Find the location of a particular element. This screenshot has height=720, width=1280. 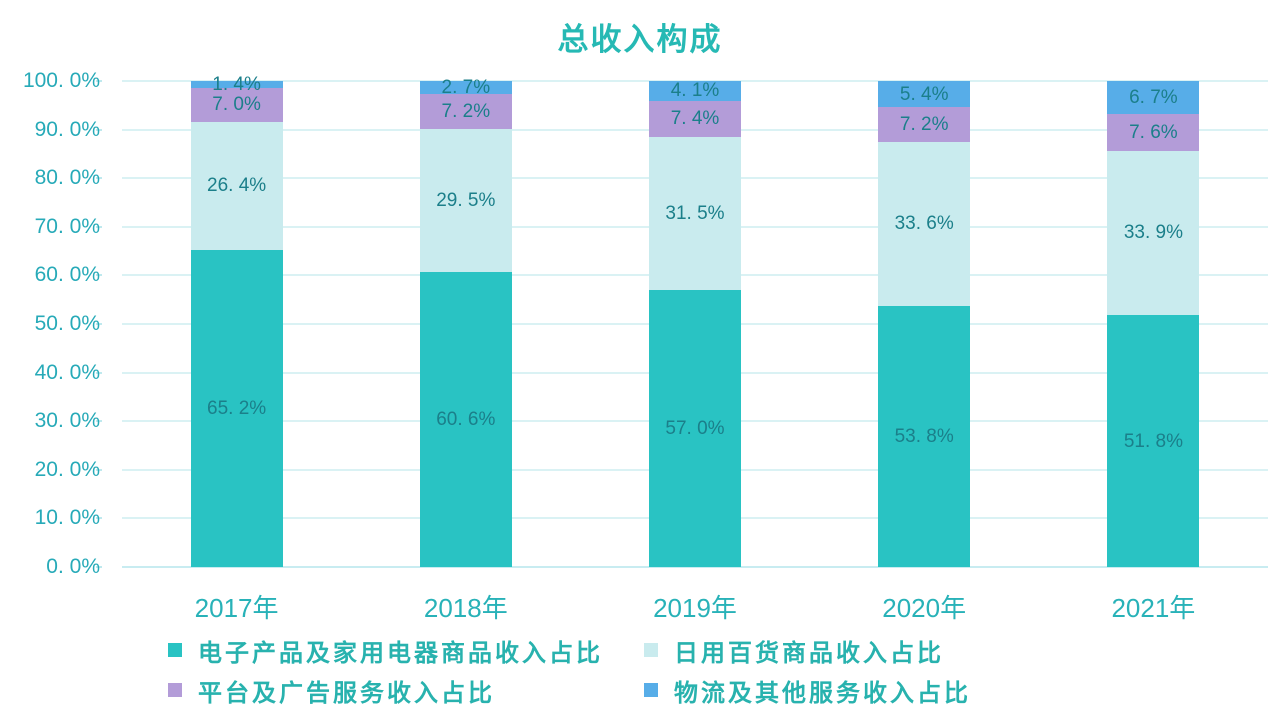

bar-segment-series4: 2. 7% is located at coordinates (465, 88).